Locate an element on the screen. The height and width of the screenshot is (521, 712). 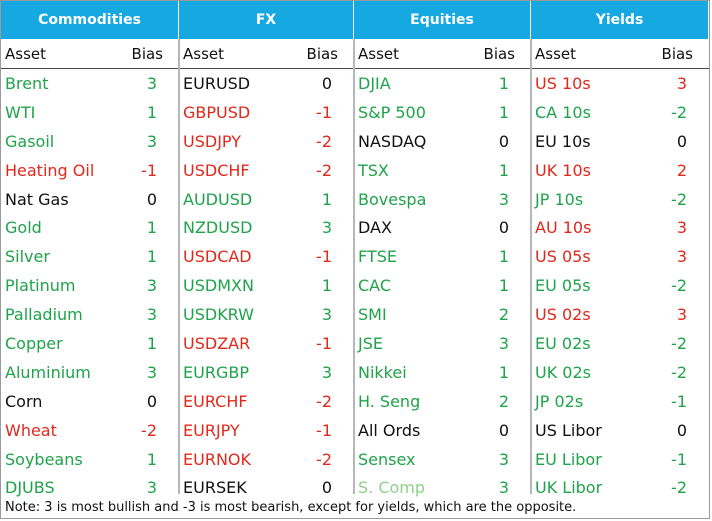
table-row: USDKRW 3 is located at coordinates (266, 314).